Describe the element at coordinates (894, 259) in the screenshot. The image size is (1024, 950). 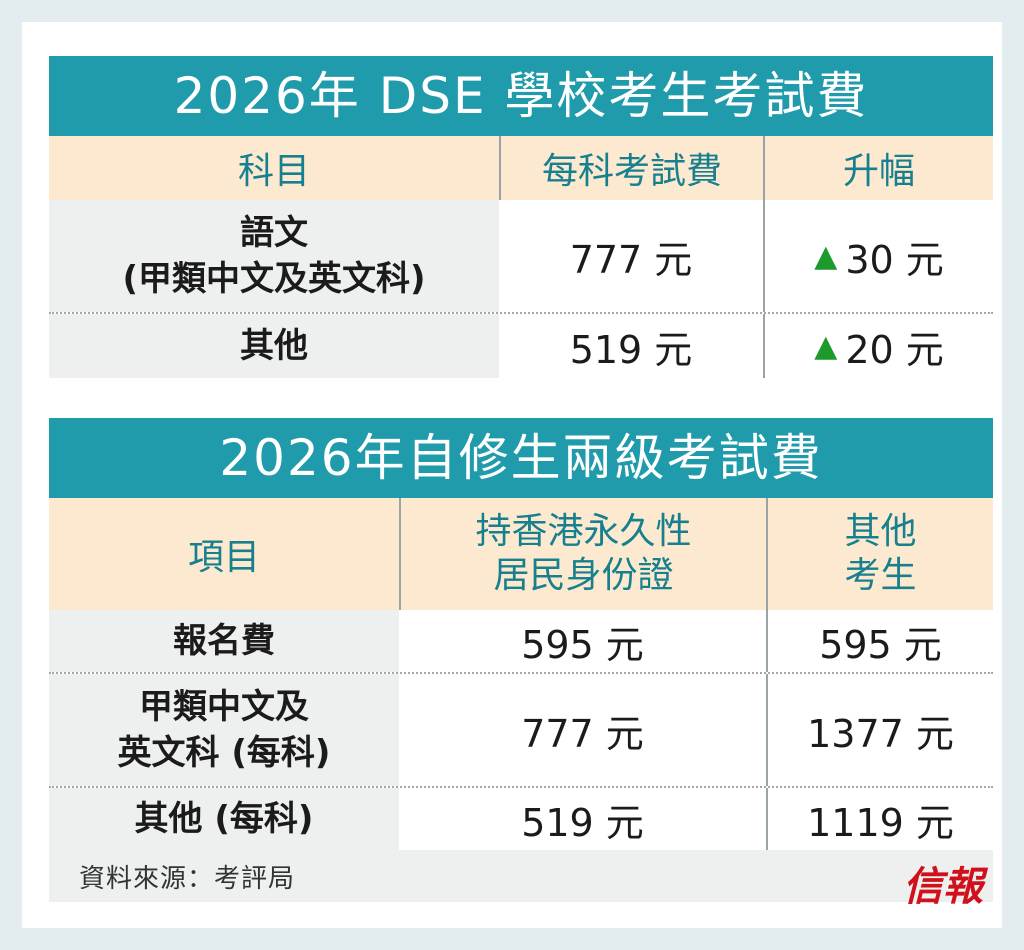
I see `increase-value: 30 元` at that location.